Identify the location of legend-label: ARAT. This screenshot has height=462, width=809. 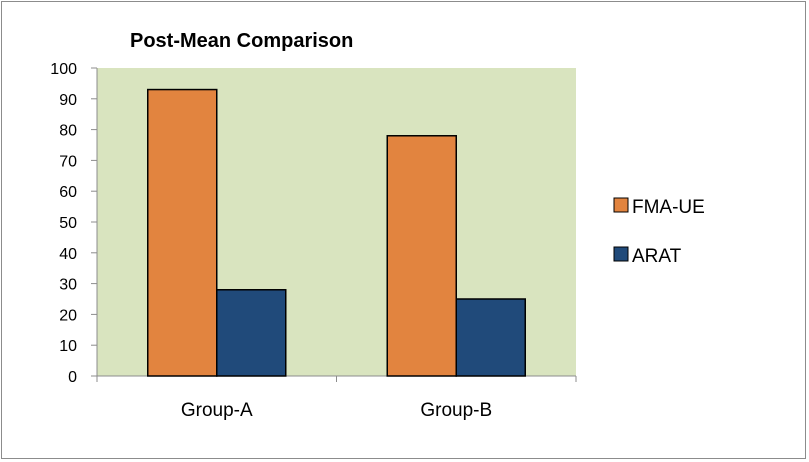
(657, 256).